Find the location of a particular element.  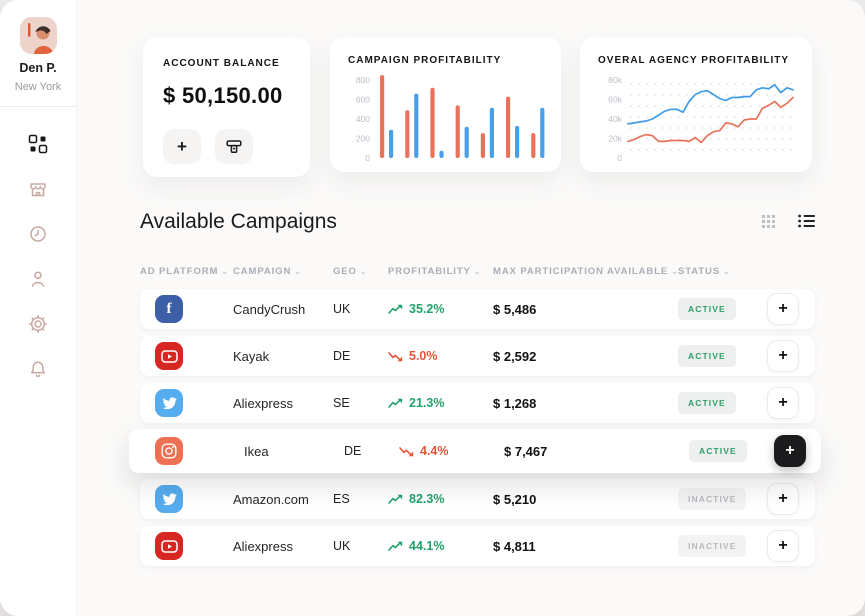

svg-text: 20k is located at coordinates (615, 139).